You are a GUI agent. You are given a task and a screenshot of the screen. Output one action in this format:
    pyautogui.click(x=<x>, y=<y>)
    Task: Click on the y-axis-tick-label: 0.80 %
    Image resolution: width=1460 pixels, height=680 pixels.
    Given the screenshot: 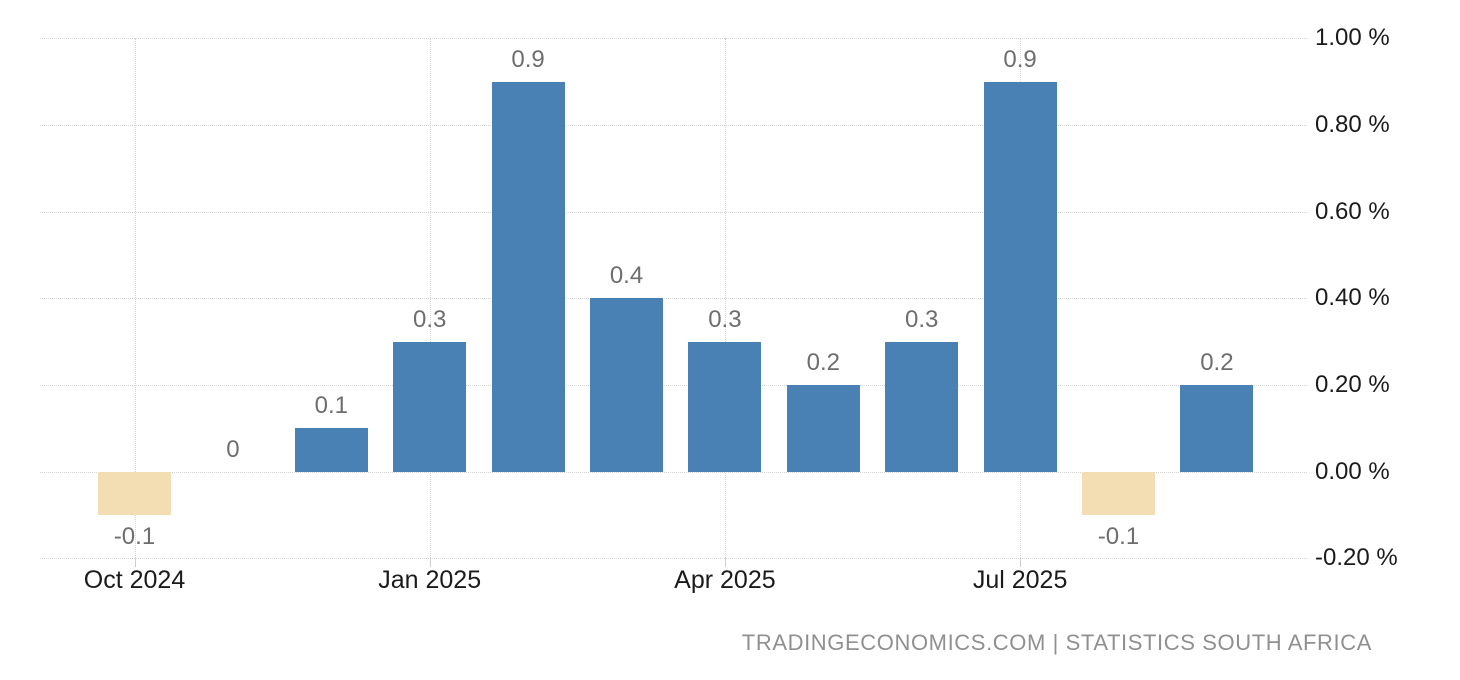 What is the action you would take?
    pyautogui.click(x=1352, y=125)
    